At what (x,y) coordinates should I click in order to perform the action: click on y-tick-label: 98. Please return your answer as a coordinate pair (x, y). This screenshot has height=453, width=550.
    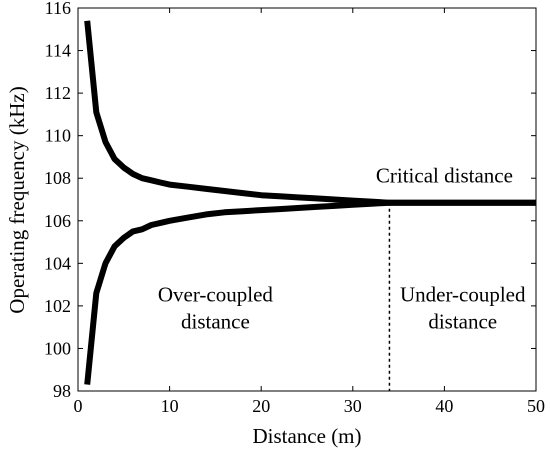
    Looking at the image, I should click on (62, 391).